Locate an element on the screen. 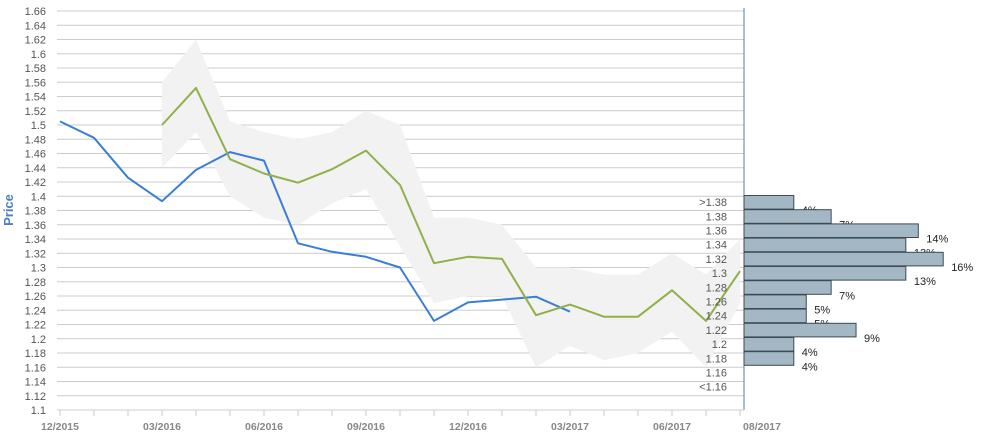 The height and width of the screenshot is (438, 986). y-tick-label: 1.32 is located at coordinates (35, 254).